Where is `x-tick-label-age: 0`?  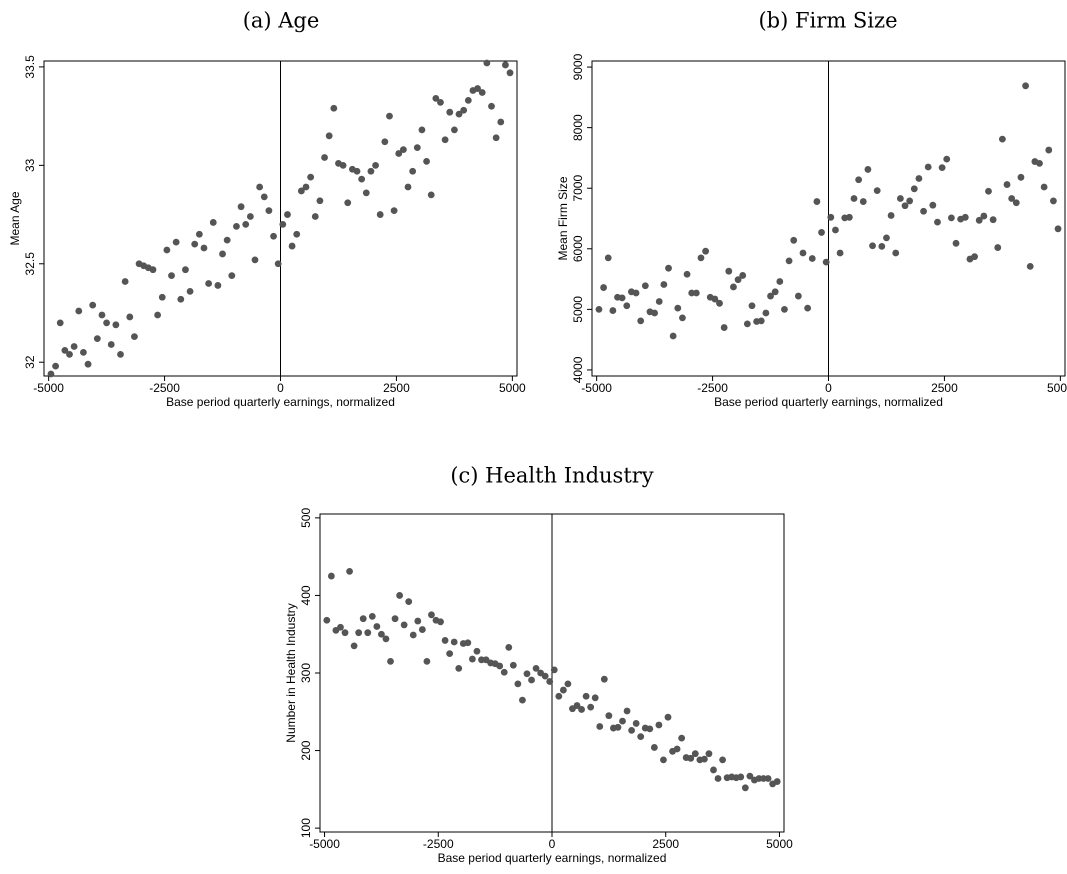 x-tick-label-age: 0 is located at coordinates (280, 388).